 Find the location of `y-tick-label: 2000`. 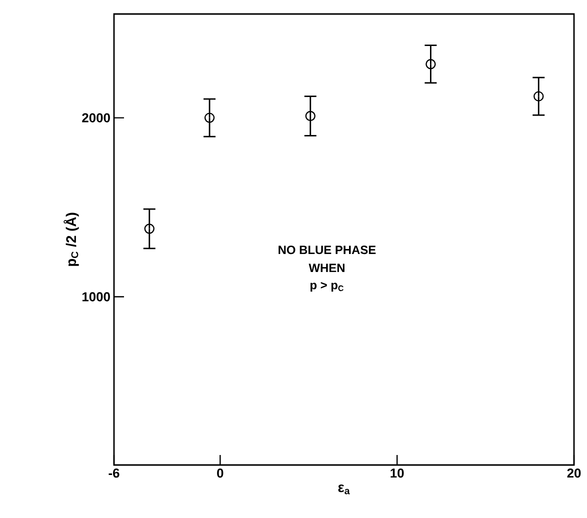

y-tick-label: 2000 is located at coordinates (96, 117).